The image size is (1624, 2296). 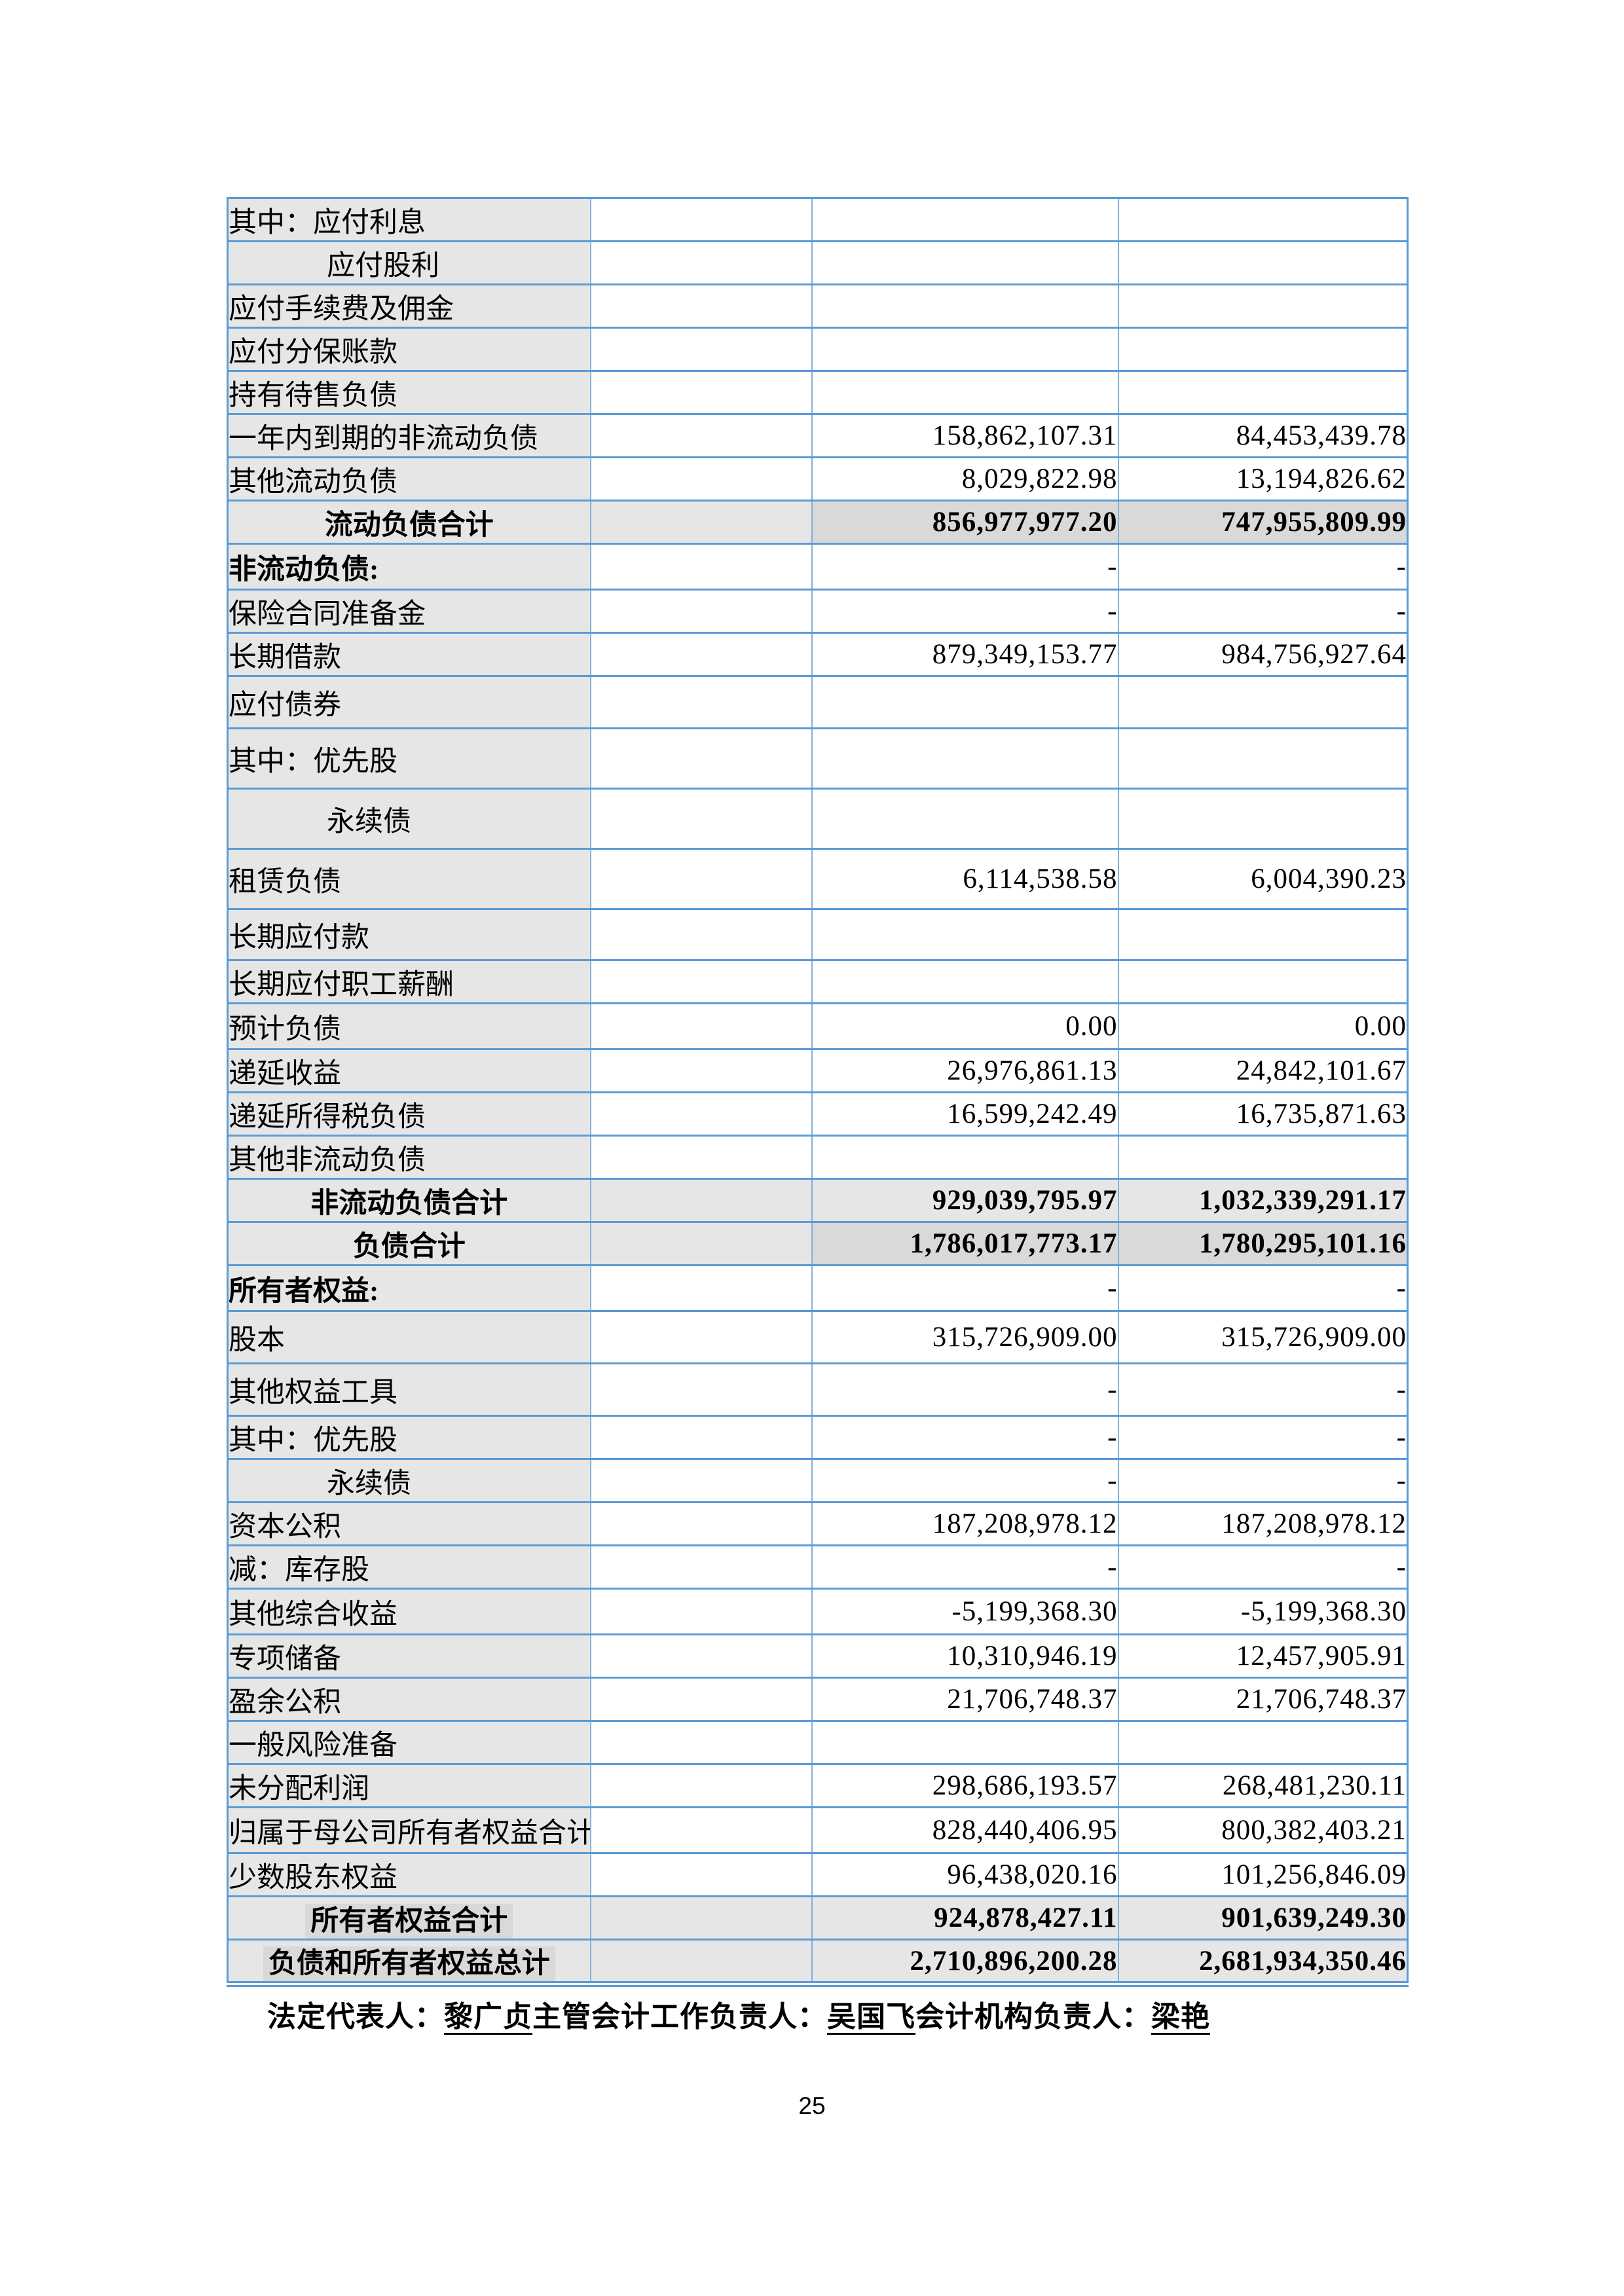 I want to click on table-row: 减：库存股 - -, so click(x=818, y=1567).